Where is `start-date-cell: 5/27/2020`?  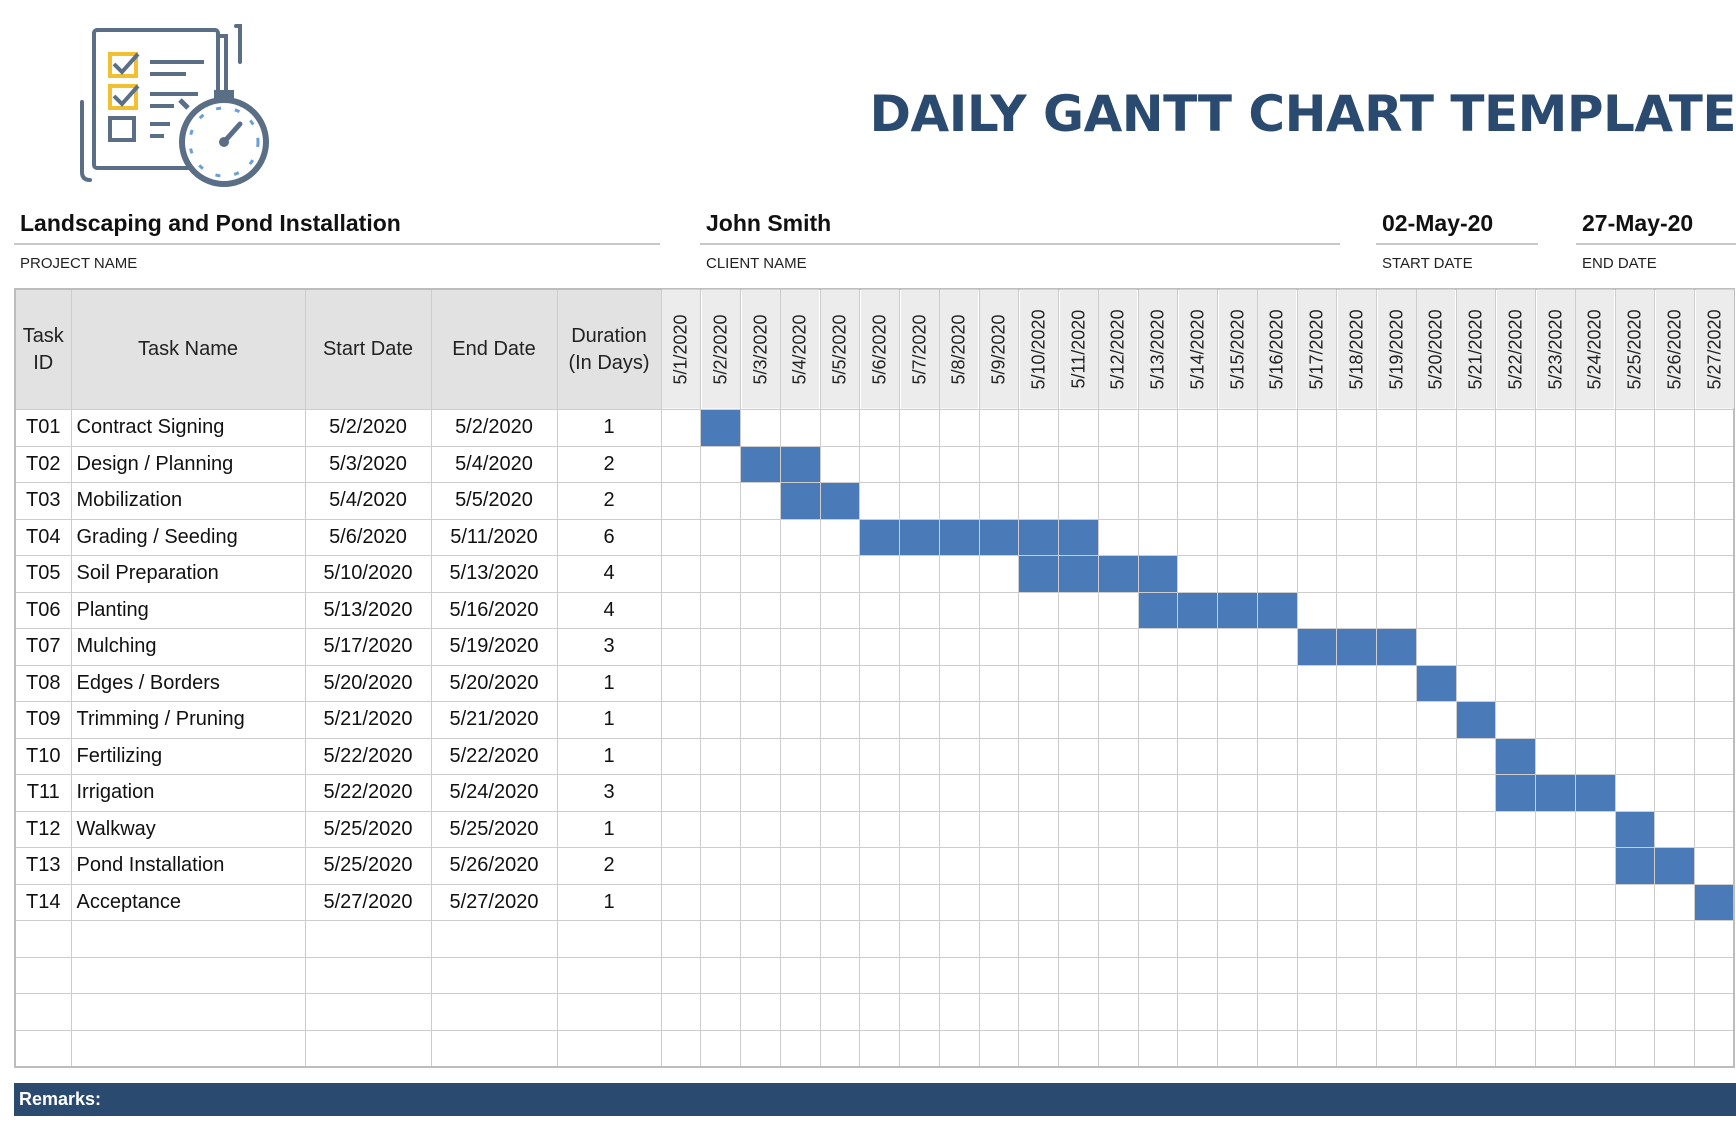 start-date-cell: 5/27/2020 is located at coordinates (368, 902).